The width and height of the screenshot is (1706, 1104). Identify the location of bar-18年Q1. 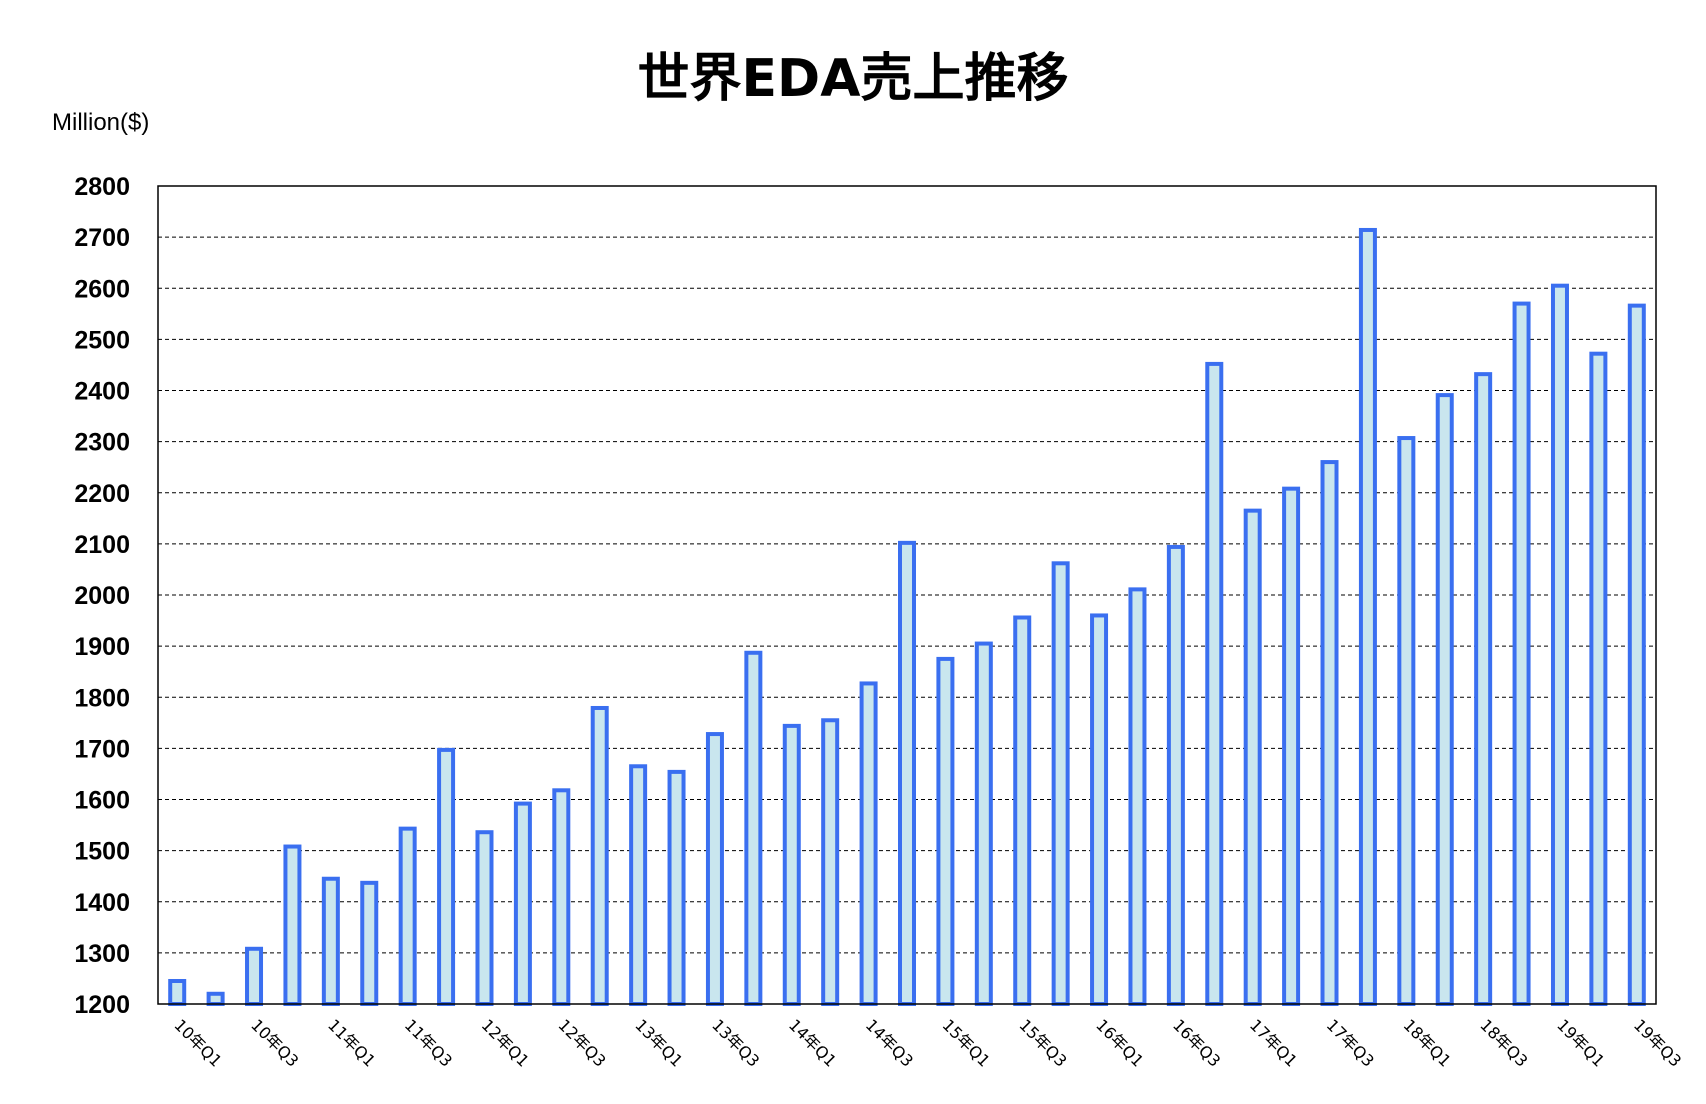
(1406, 721).